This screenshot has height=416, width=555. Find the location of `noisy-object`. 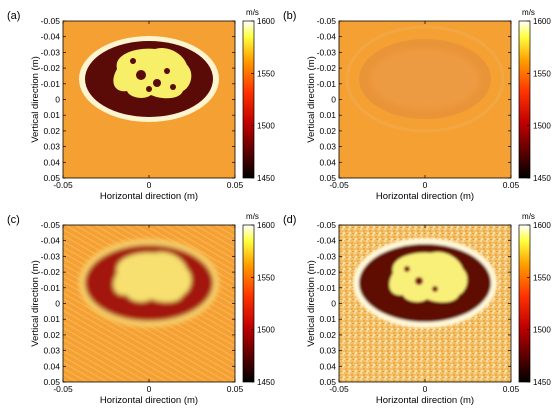

noisy-object is located at coordinates (425, 283).